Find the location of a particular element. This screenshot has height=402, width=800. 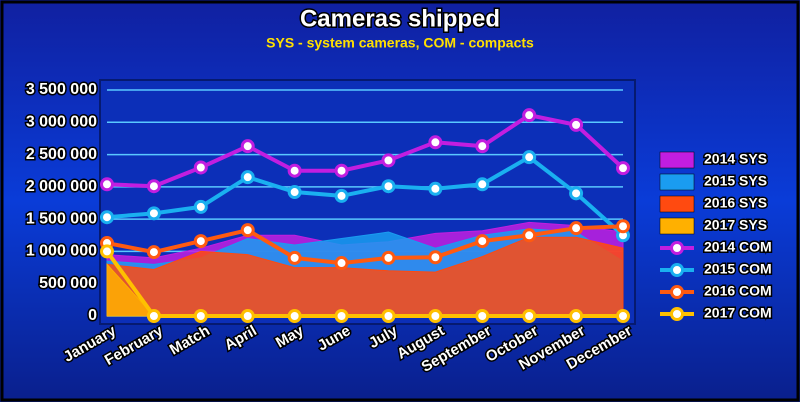

legend-label: 2017 SYS is located at coordinates (735, 225).